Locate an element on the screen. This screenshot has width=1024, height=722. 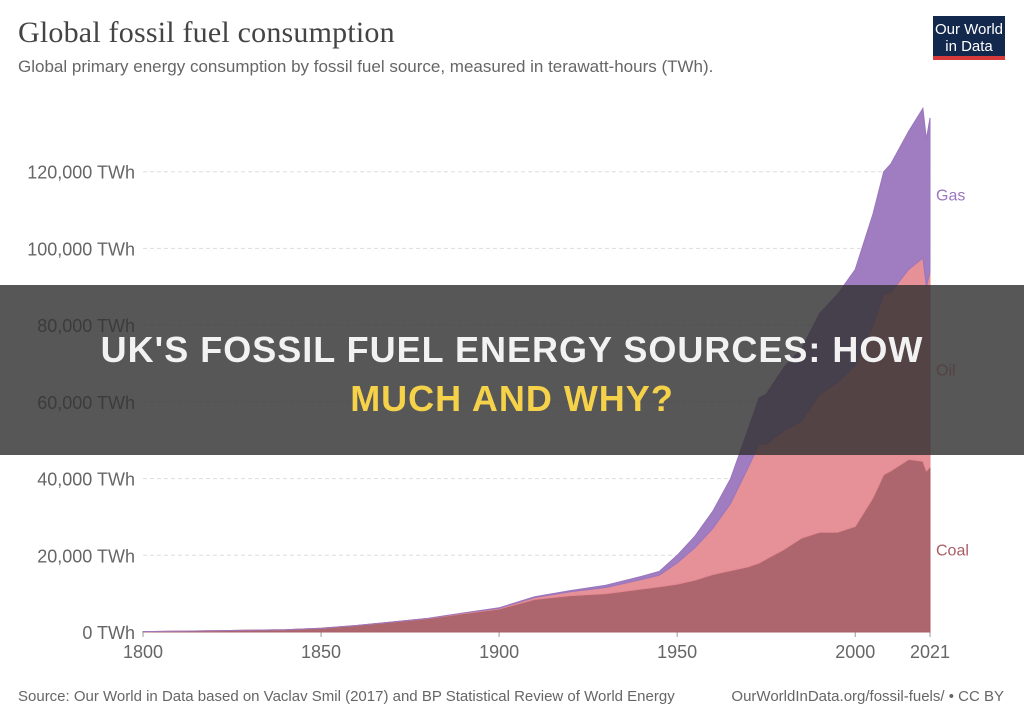
y-tick-label: 100,000 TWh is located at coordinates (81, 249).